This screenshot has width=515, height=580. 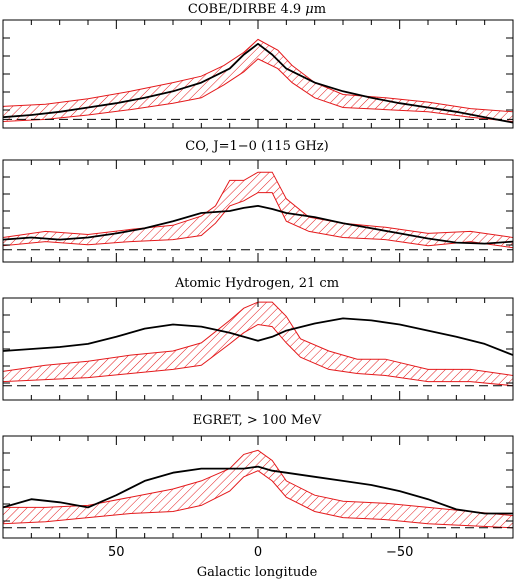 What do you see at coordinates (399, 552) in the screenshot?
I see `x-tick-label: −50` at bounding box center [399, 552].